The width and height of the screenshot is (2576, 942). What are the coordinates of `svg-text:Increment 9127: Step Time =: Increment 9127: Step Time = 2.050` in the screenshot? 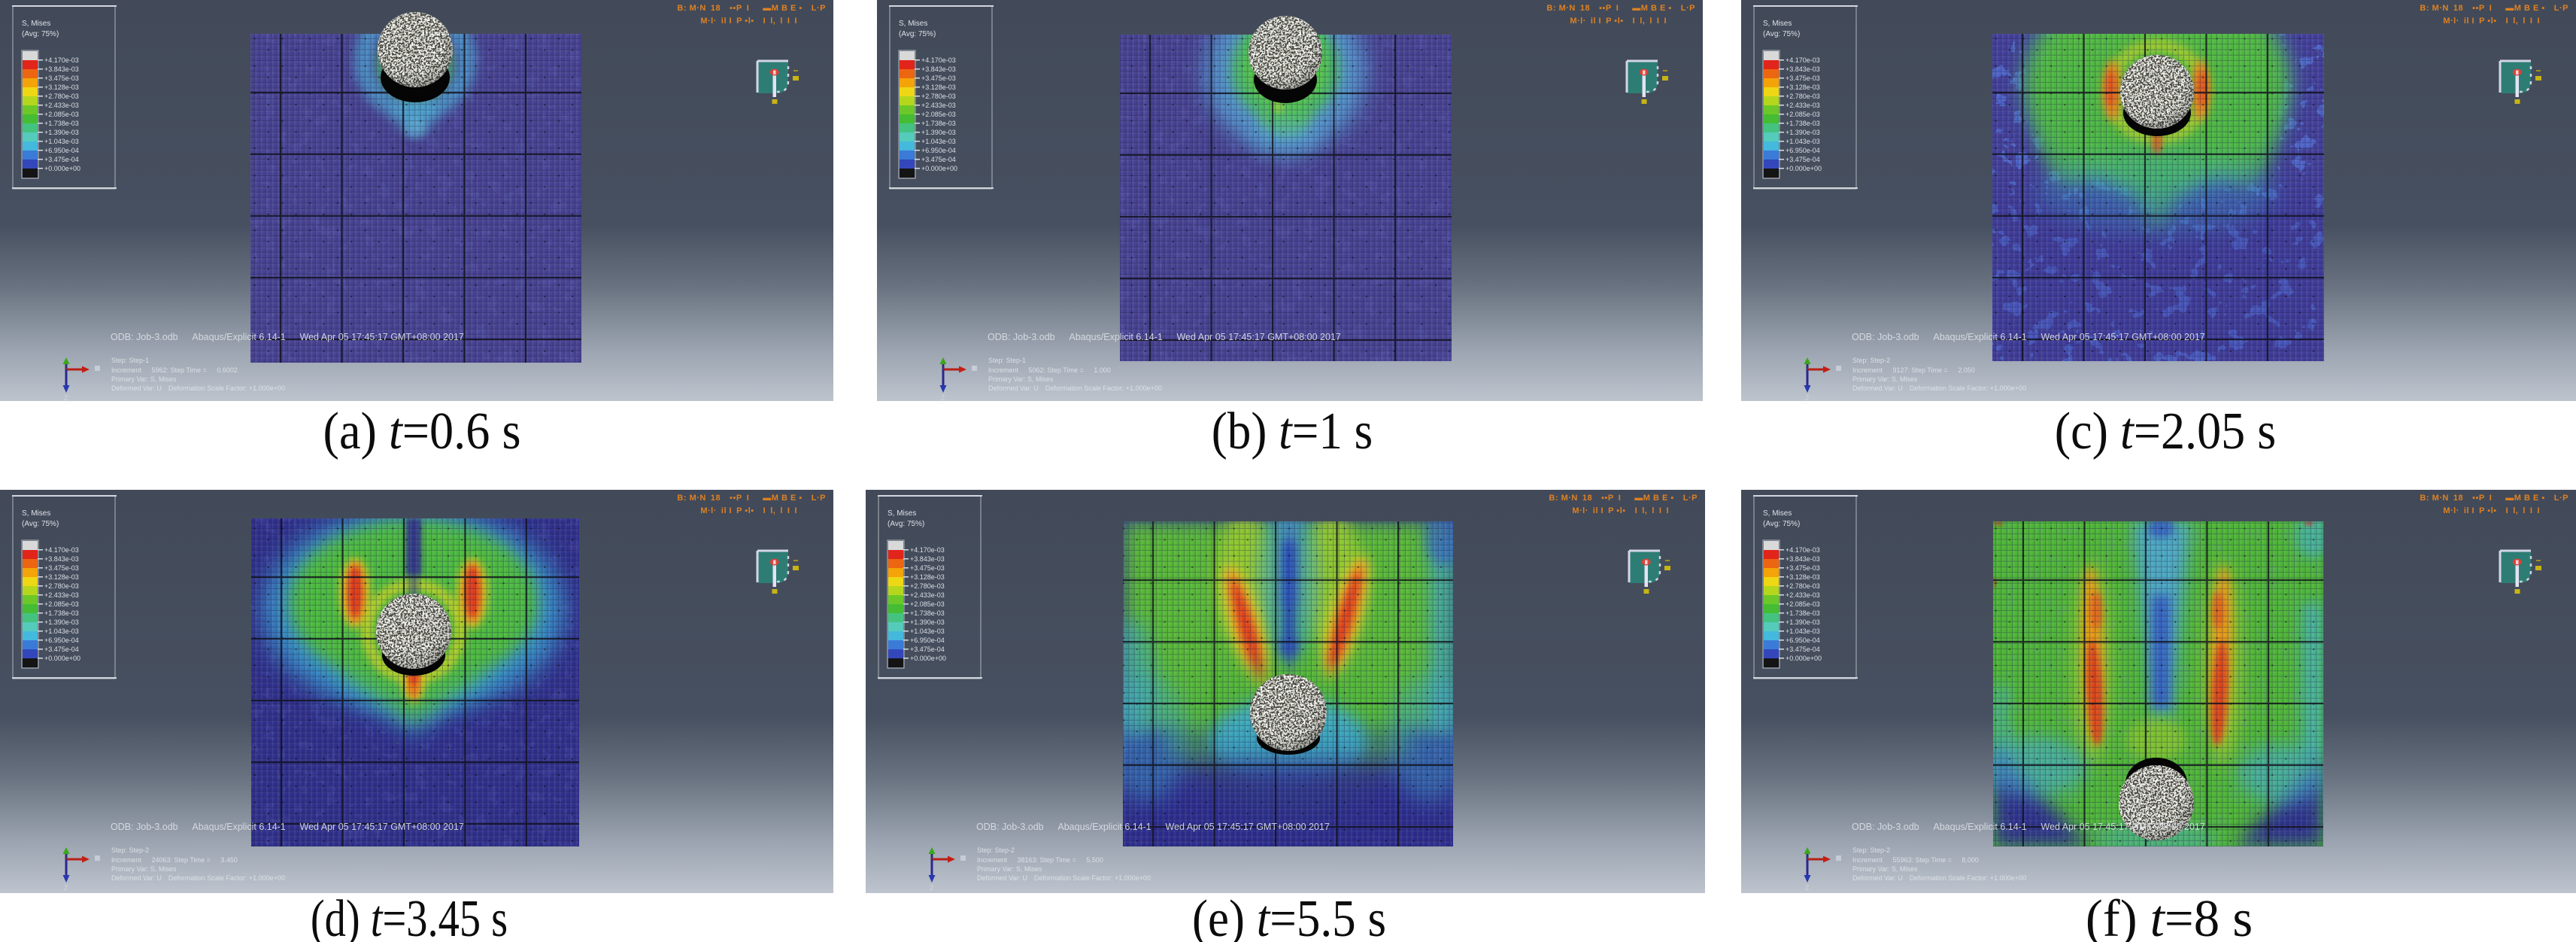 It's located at (1913, 370).